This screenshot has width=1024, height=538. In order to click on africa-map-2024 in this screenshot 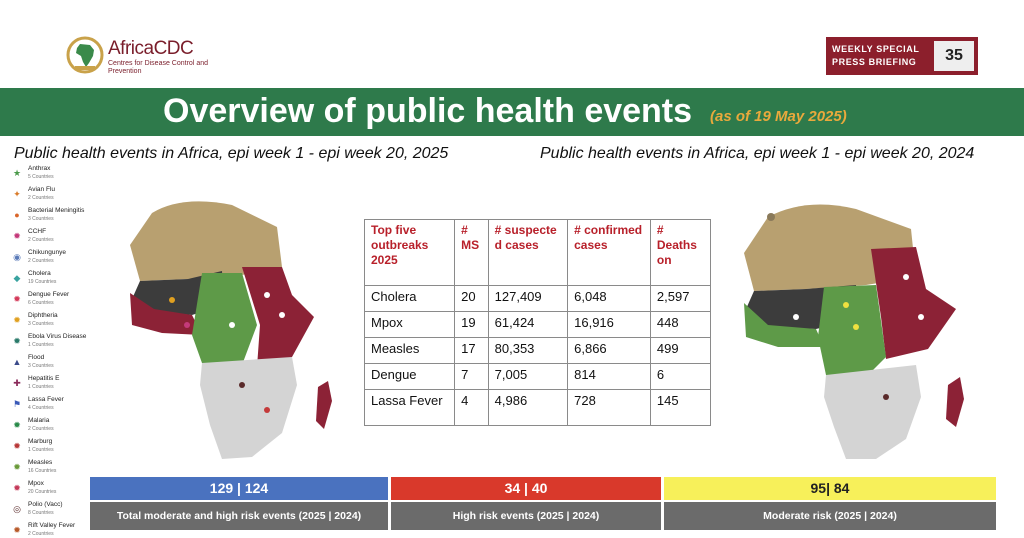, I will do `click(854, 331)`.